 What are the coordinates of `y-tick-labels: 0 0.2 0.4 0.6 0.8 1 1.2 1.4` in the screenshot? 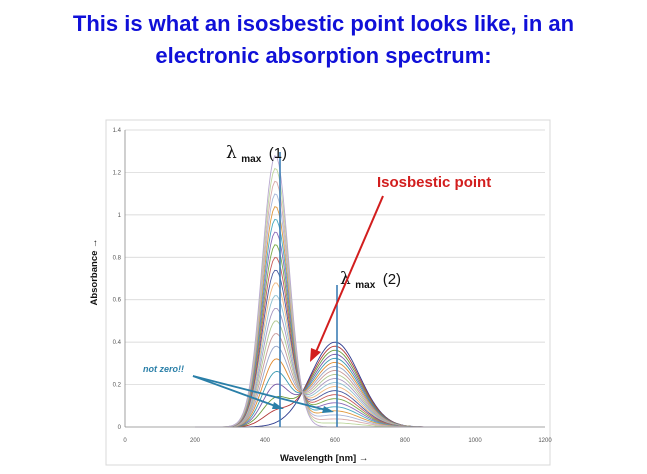 It's located at (117, 279).